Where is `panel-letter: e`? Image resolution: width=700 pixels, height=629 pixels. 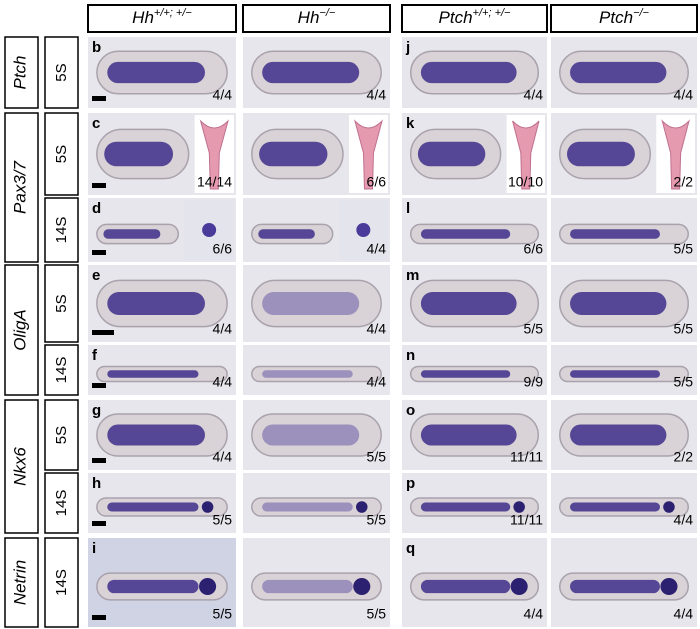
panel-letter: e is located at coordinates (96, 275).